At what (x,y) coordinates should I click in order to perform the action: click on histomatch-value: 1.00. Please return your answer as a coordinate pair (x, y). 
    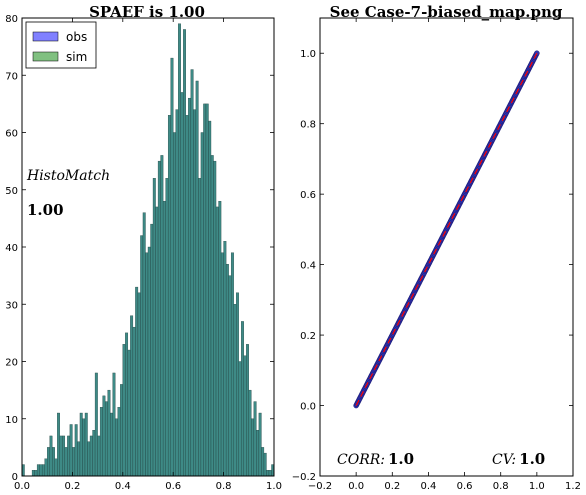
    Looking at the image, I should click on (45, 210).